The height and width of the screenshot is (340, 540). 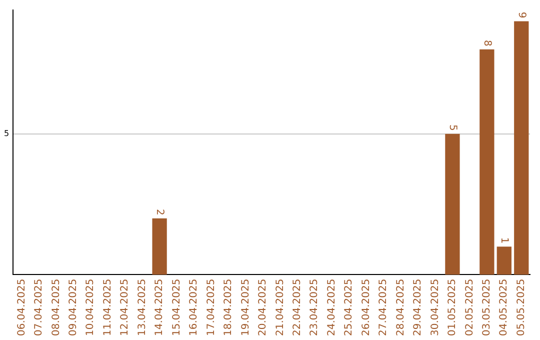 What do you see at coordinates (384, 307) in the screenshot?
I see `x-tick-label: 27.04.2025` at bounding box center [384, 307].